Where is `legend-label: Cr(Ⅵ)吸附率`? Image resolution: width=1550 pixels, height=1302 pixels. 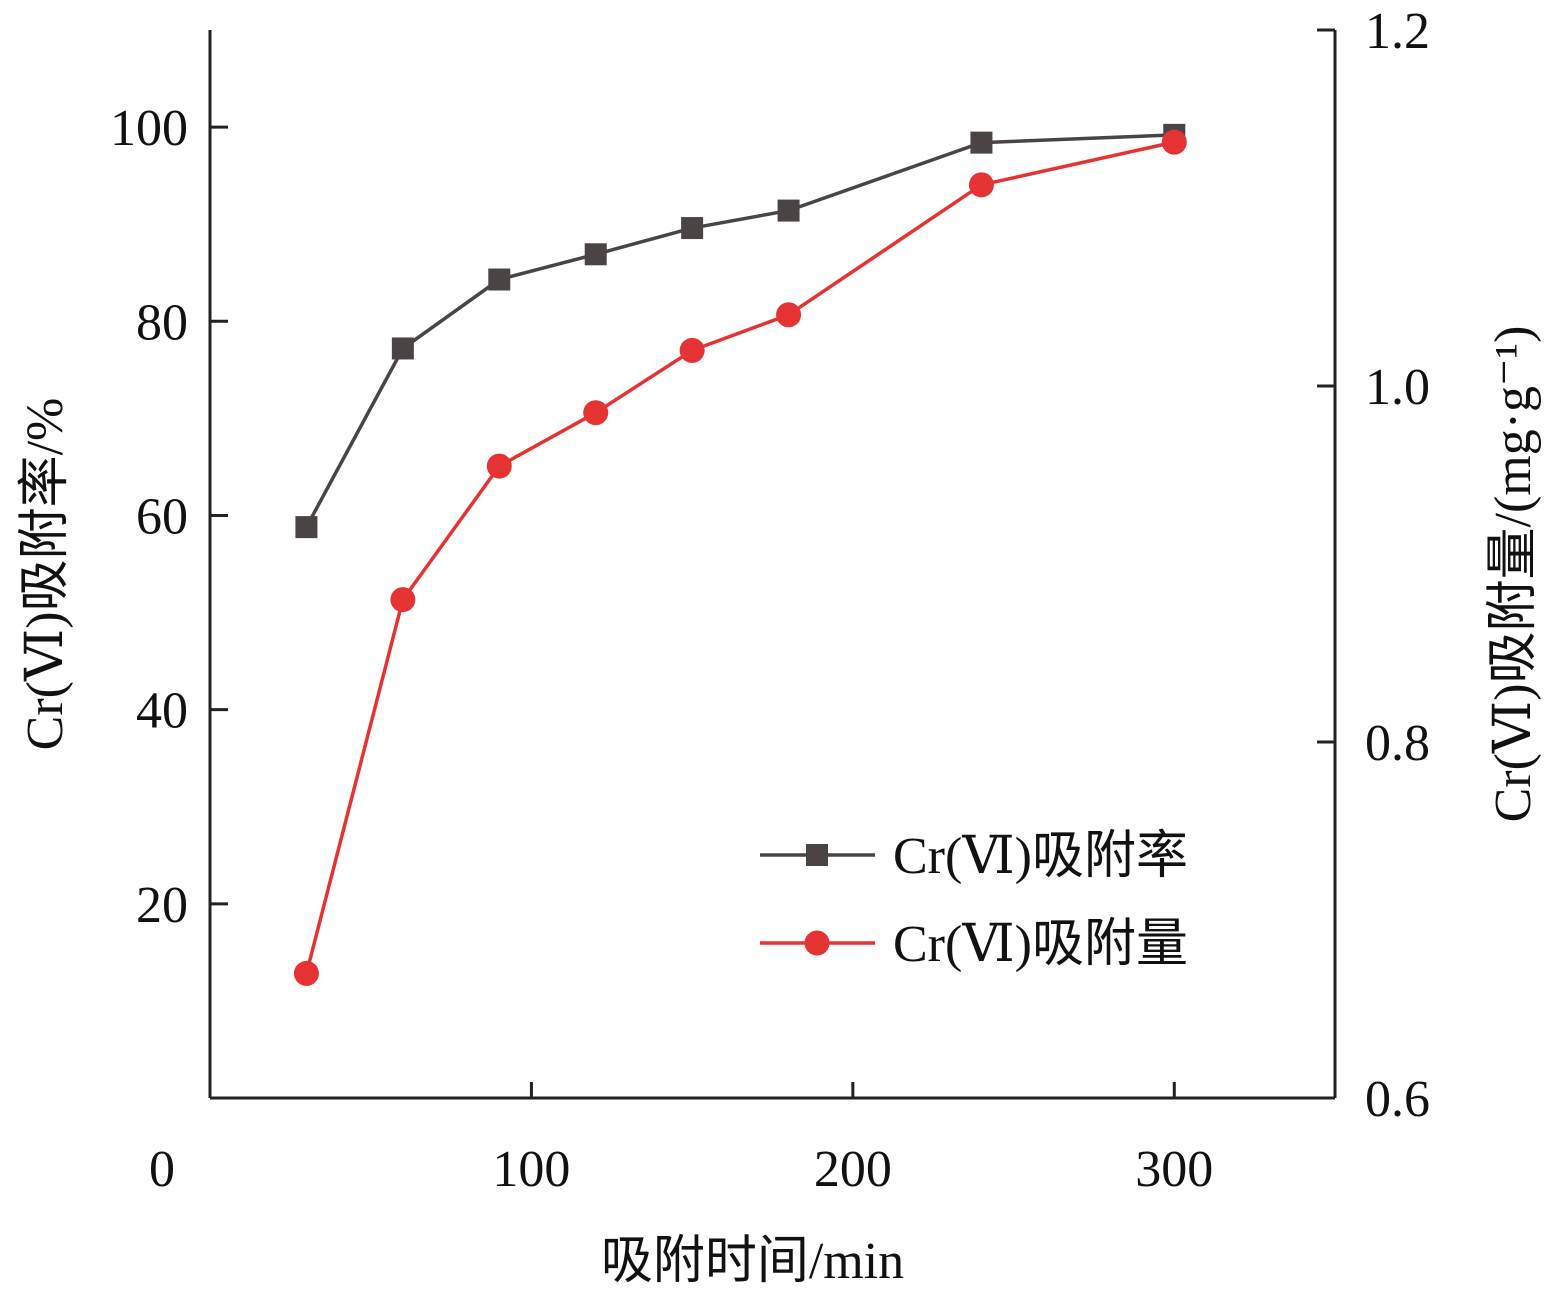 legend-label: Cr(Ⅵ)吸附率 is located at coordinates (1040, 856).